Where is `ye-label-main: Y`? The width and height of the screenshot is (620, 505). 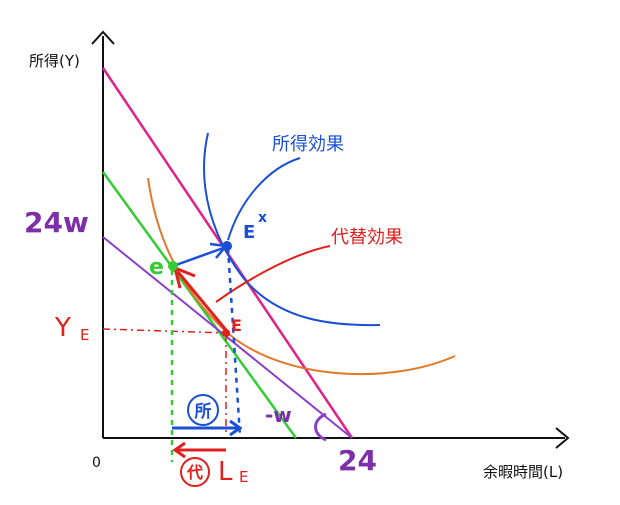 ye-label-main: Y is located at coordinates (62, 328).